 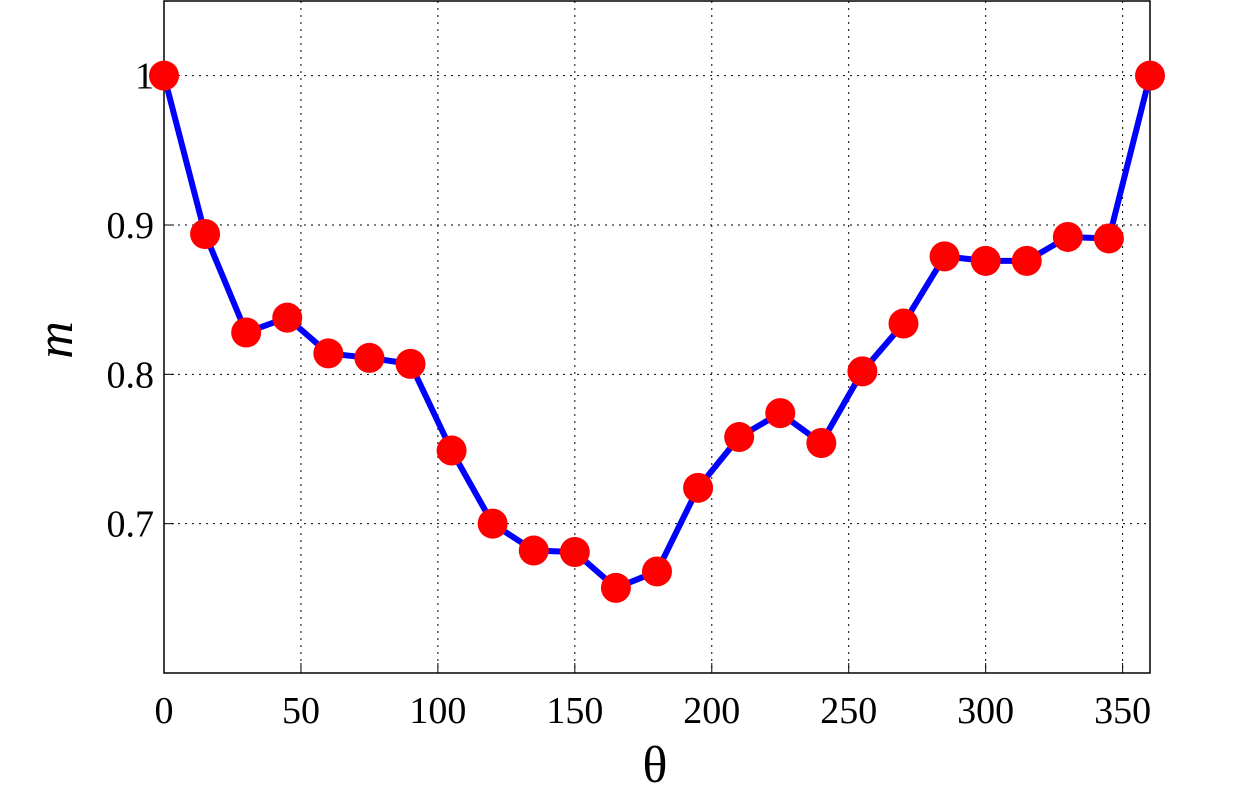 What do you see at coordinates (985, 711) in the screenshot?
I see `x-tick-label: 300` at bounding box center [985, 711].